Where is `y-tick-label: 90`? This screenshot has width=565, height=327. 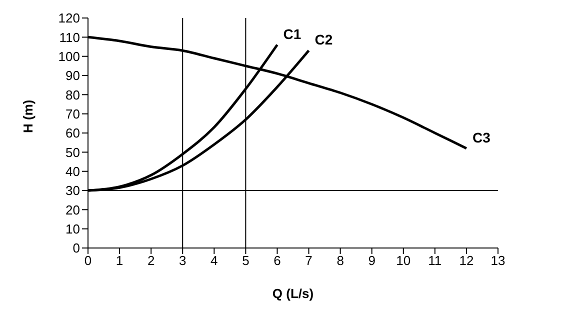 y-tick-label: 90 is located at coordinates (73, 76).